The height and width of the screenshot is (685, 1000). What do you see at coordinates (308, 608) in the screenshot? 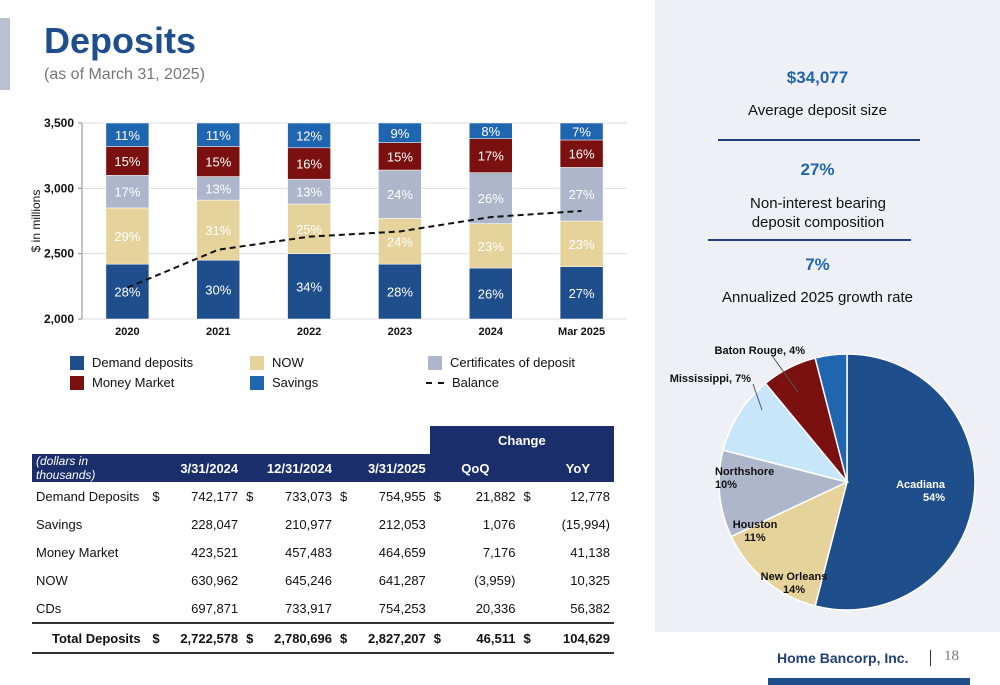
I see `cell-12-31-2024: 733,917` at bounding box center [308, 608].